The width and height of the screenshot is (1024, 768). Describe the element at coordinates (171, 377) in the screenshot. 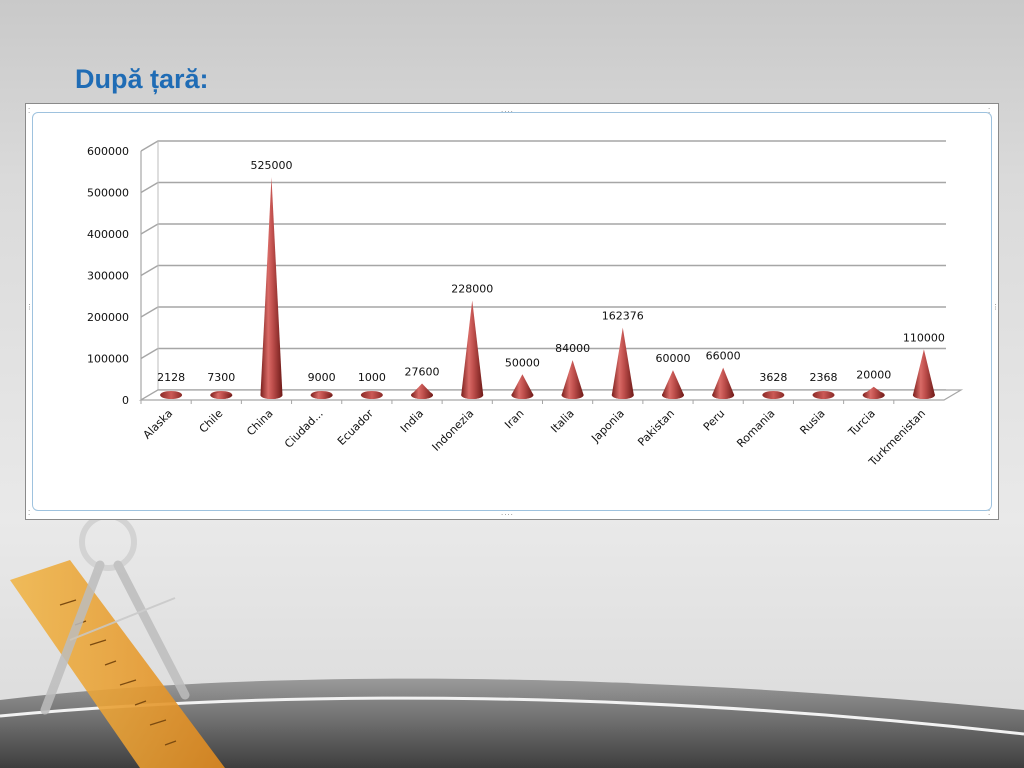

I see `data-label: 2128` at that location.